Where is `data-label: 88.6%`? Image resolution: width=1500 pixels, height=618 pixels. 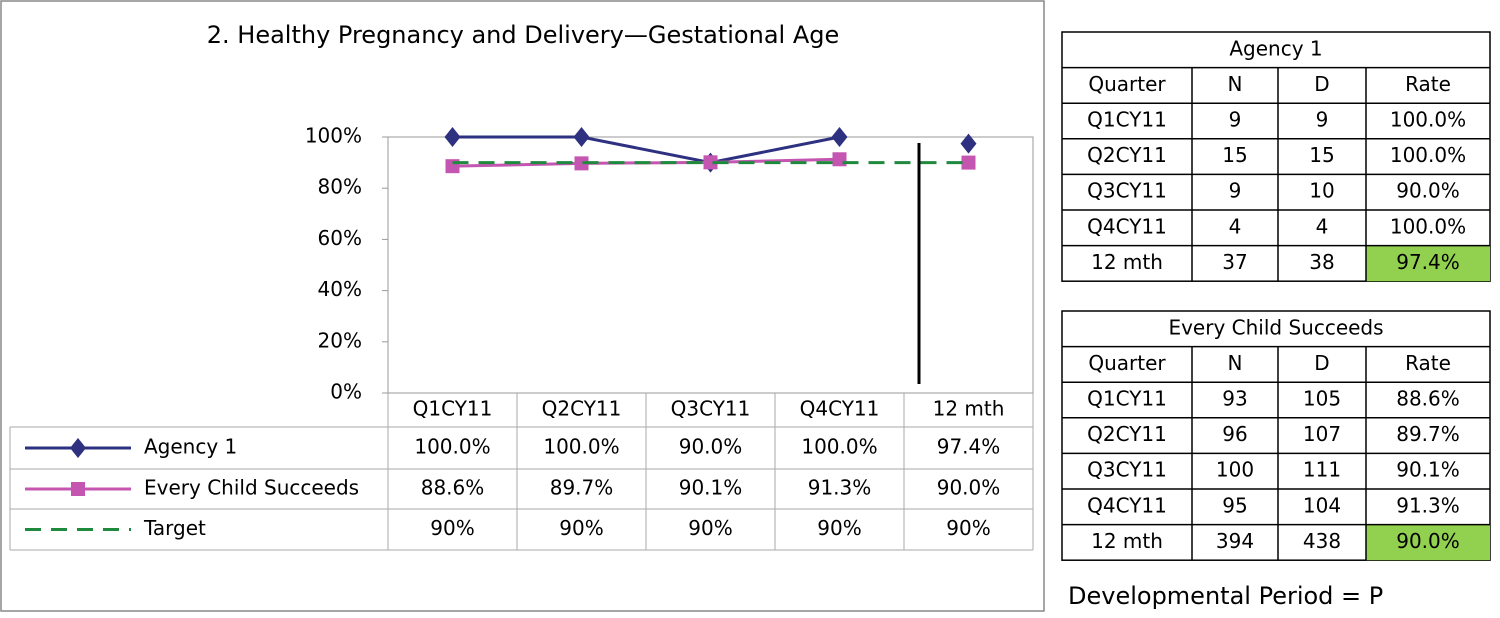
data-label: 88.6% is located at coordinates (453, 488).